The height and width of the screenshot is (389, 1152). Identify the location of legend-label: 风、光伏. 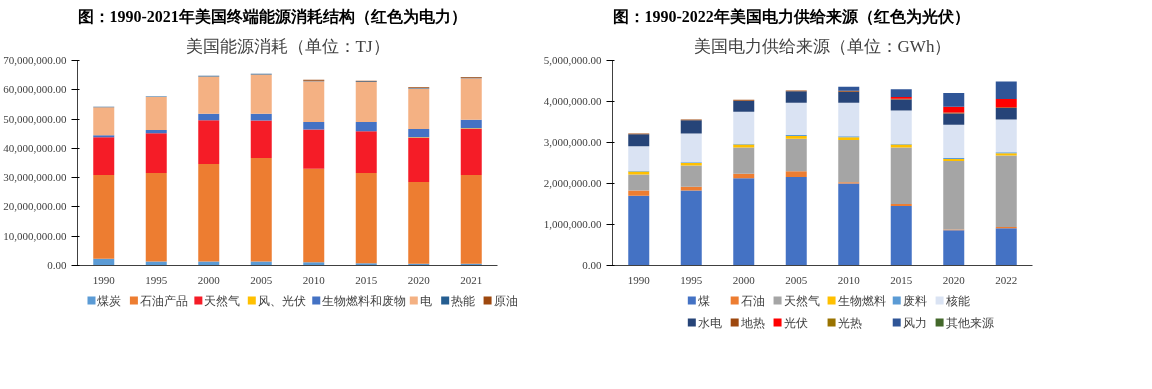
(281, 300).